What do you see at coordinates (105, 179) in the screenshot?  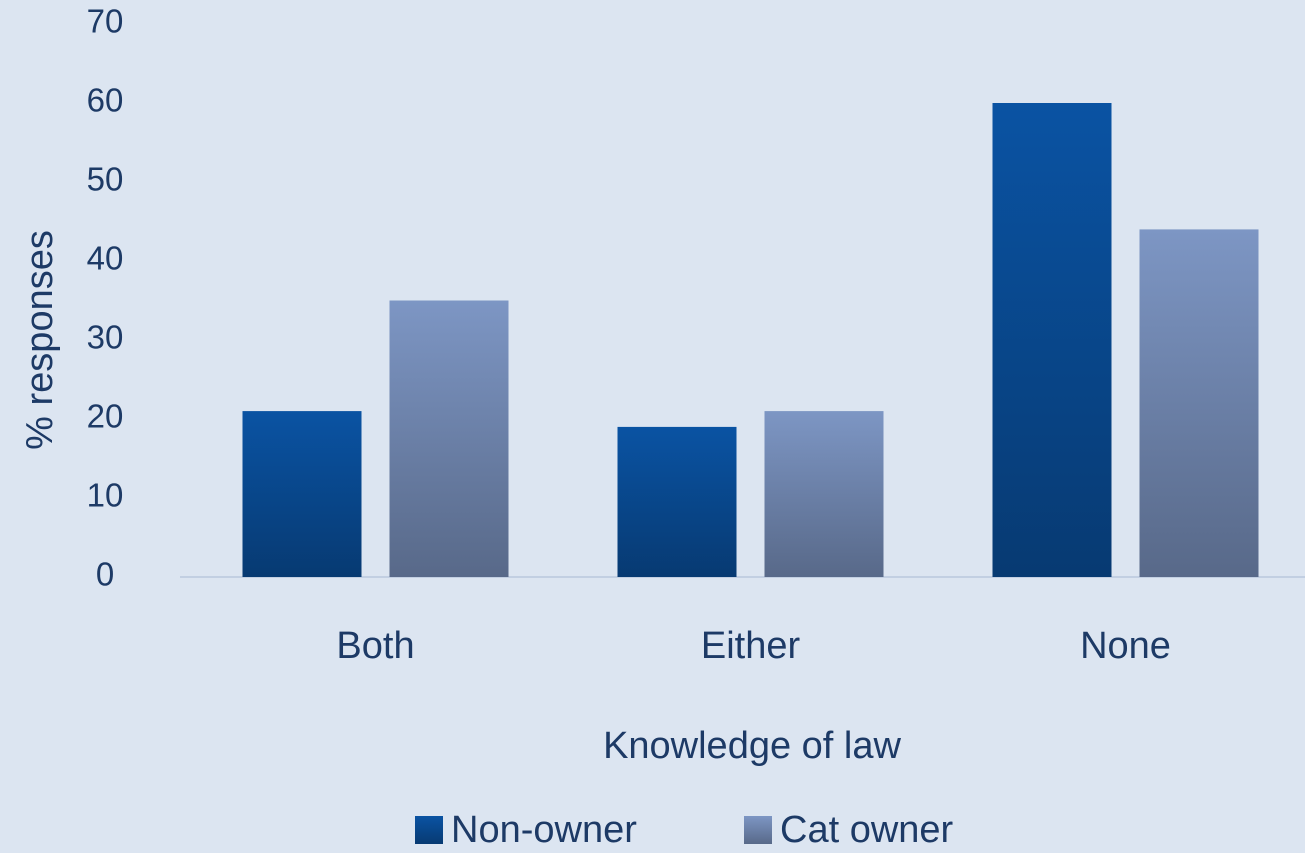 I see `y-tick-label: 50` at bounding box center [105, 179].